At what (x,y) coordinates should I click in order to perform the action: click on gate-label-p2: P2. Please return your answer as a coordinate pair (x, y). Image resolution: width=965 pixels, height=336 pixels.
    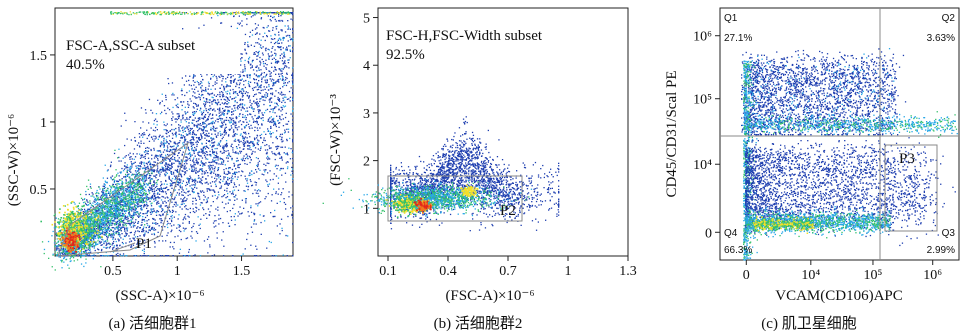
    Looking at the image, I should click on (508, 211).